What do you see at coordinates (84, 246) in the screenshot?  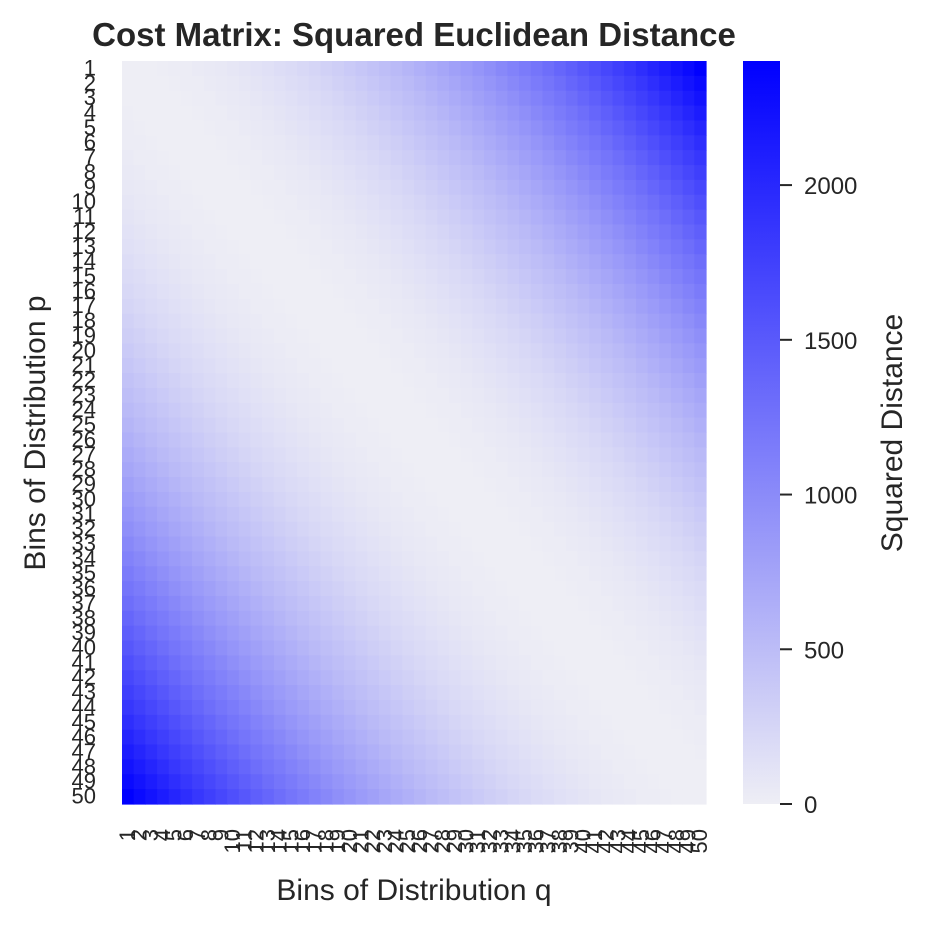 I see `y-tick-label: 13` at bounding box center [84, 246].